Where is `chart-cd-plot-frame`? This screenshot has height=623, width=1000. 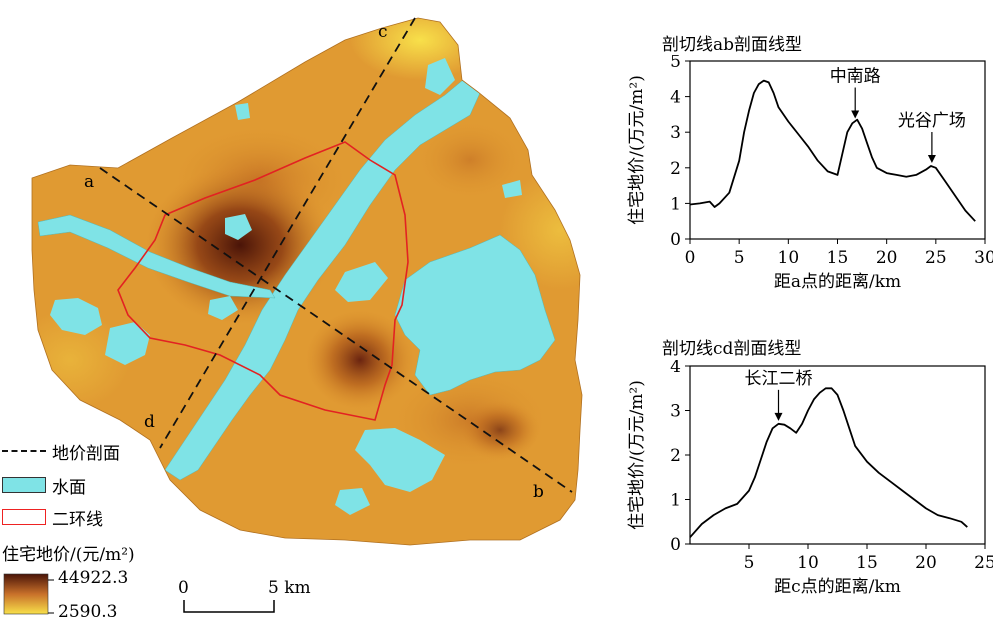
chart-cd-plot-frame is located at coordinates (837, 455).